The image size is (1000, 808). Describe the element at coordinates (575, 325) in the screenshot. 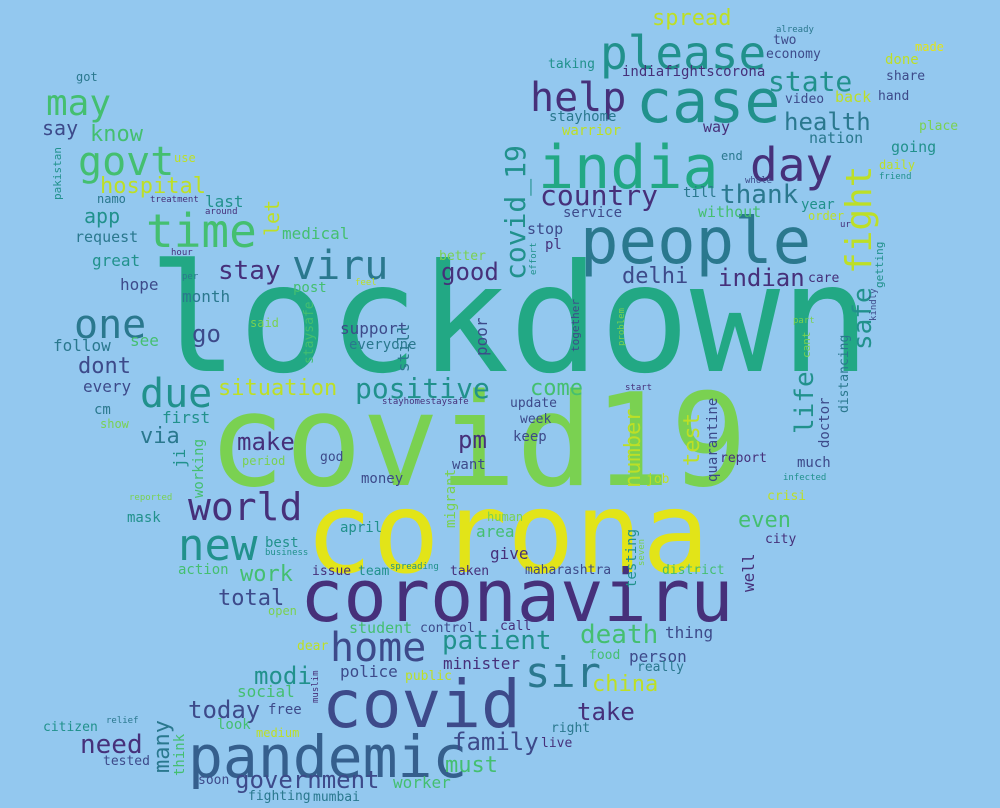

I see `word-together: together` at that location.